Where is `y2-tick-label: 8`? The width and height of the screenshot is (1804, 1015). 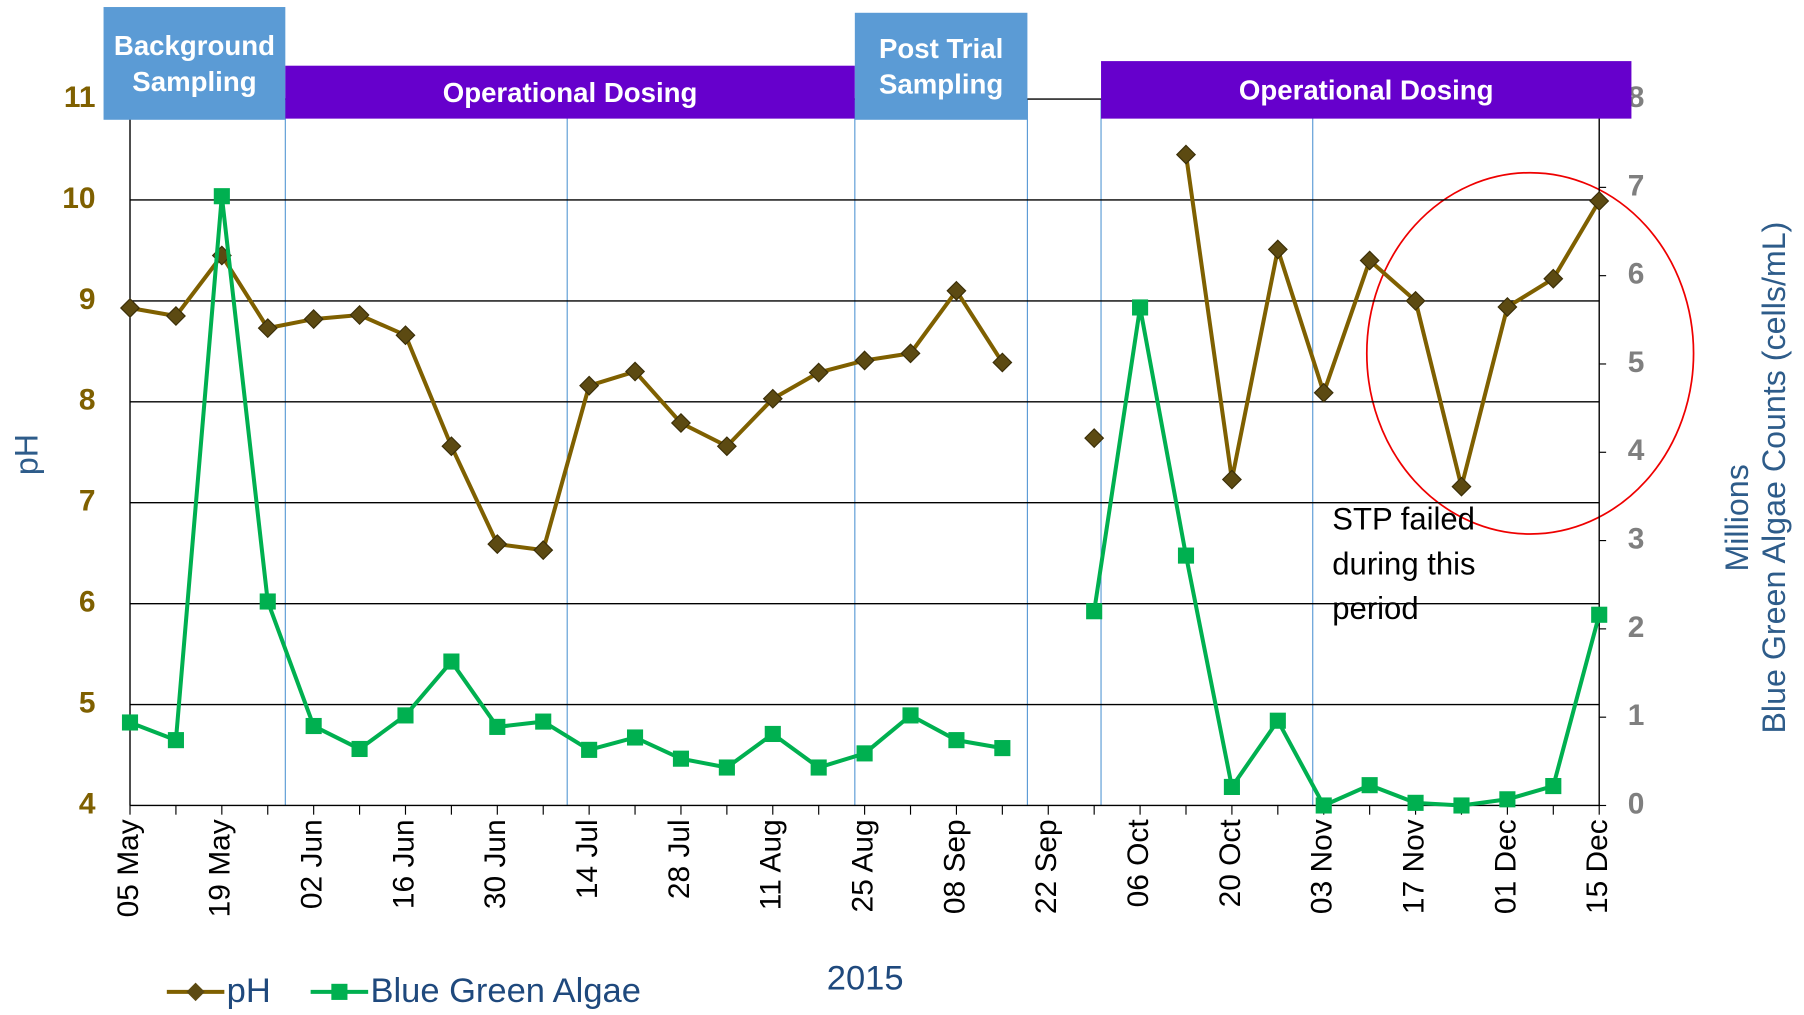
y2-tick-label: 8 is located at coordinates (1636, 97).